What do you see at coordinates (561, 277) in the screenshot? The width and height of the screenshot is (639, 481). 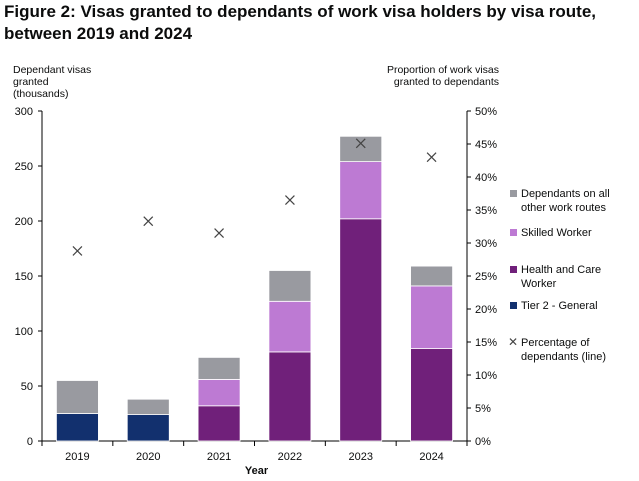 I see `legend-label-health: Health and Care Worker` at bounding box center [561, 277].